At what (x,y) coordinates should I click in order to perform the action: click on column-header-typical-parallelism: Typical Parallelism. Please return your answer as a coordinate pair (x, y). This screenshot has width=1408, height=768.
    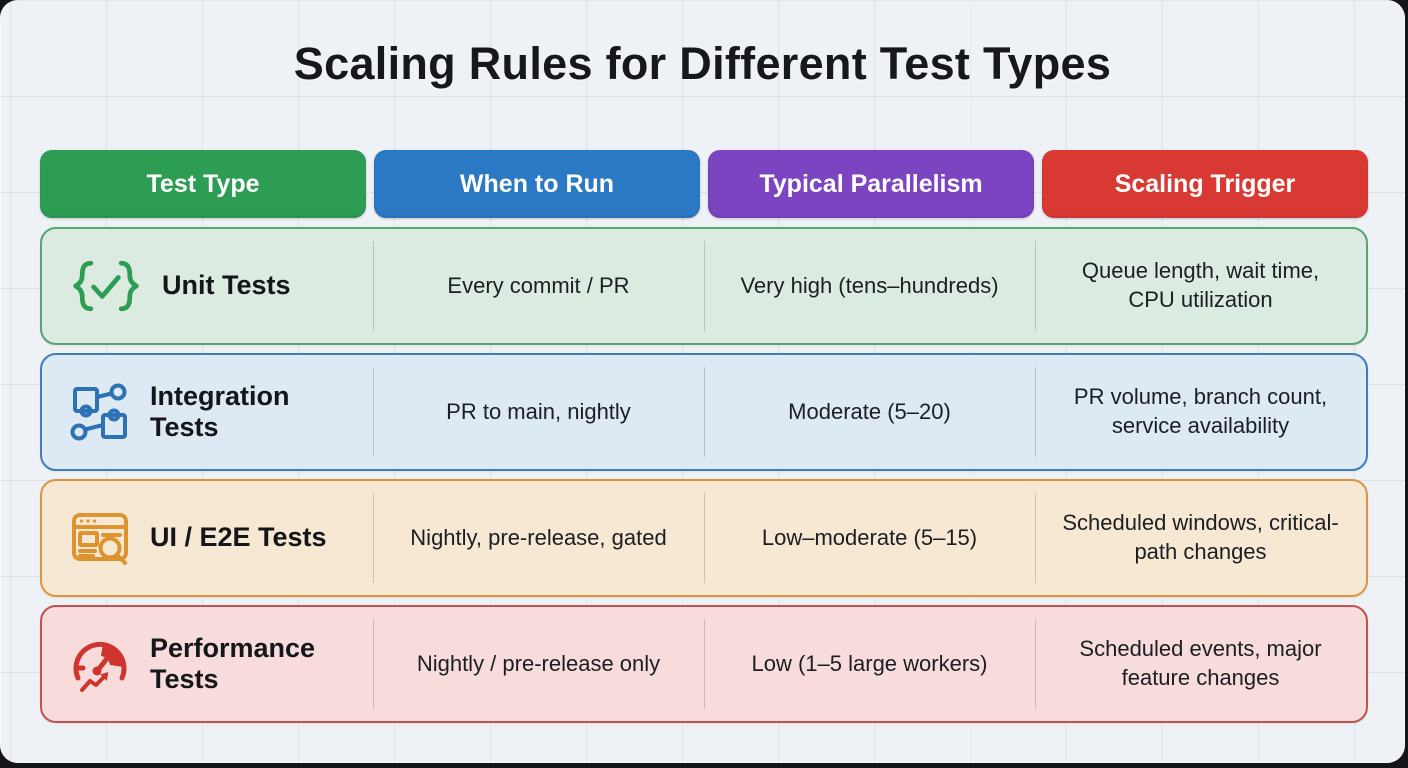
    Looking at the image, I should click on (871, 184).